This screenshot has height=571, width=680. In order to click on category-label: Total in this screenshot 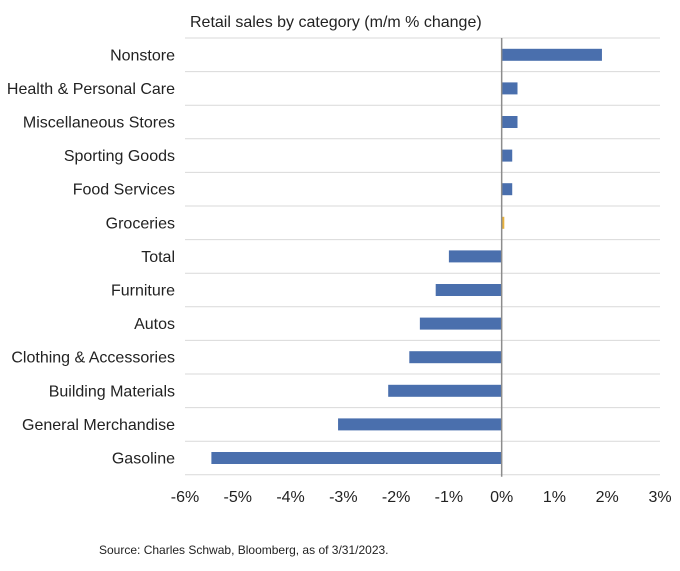, I will do `click(158, 257)`.